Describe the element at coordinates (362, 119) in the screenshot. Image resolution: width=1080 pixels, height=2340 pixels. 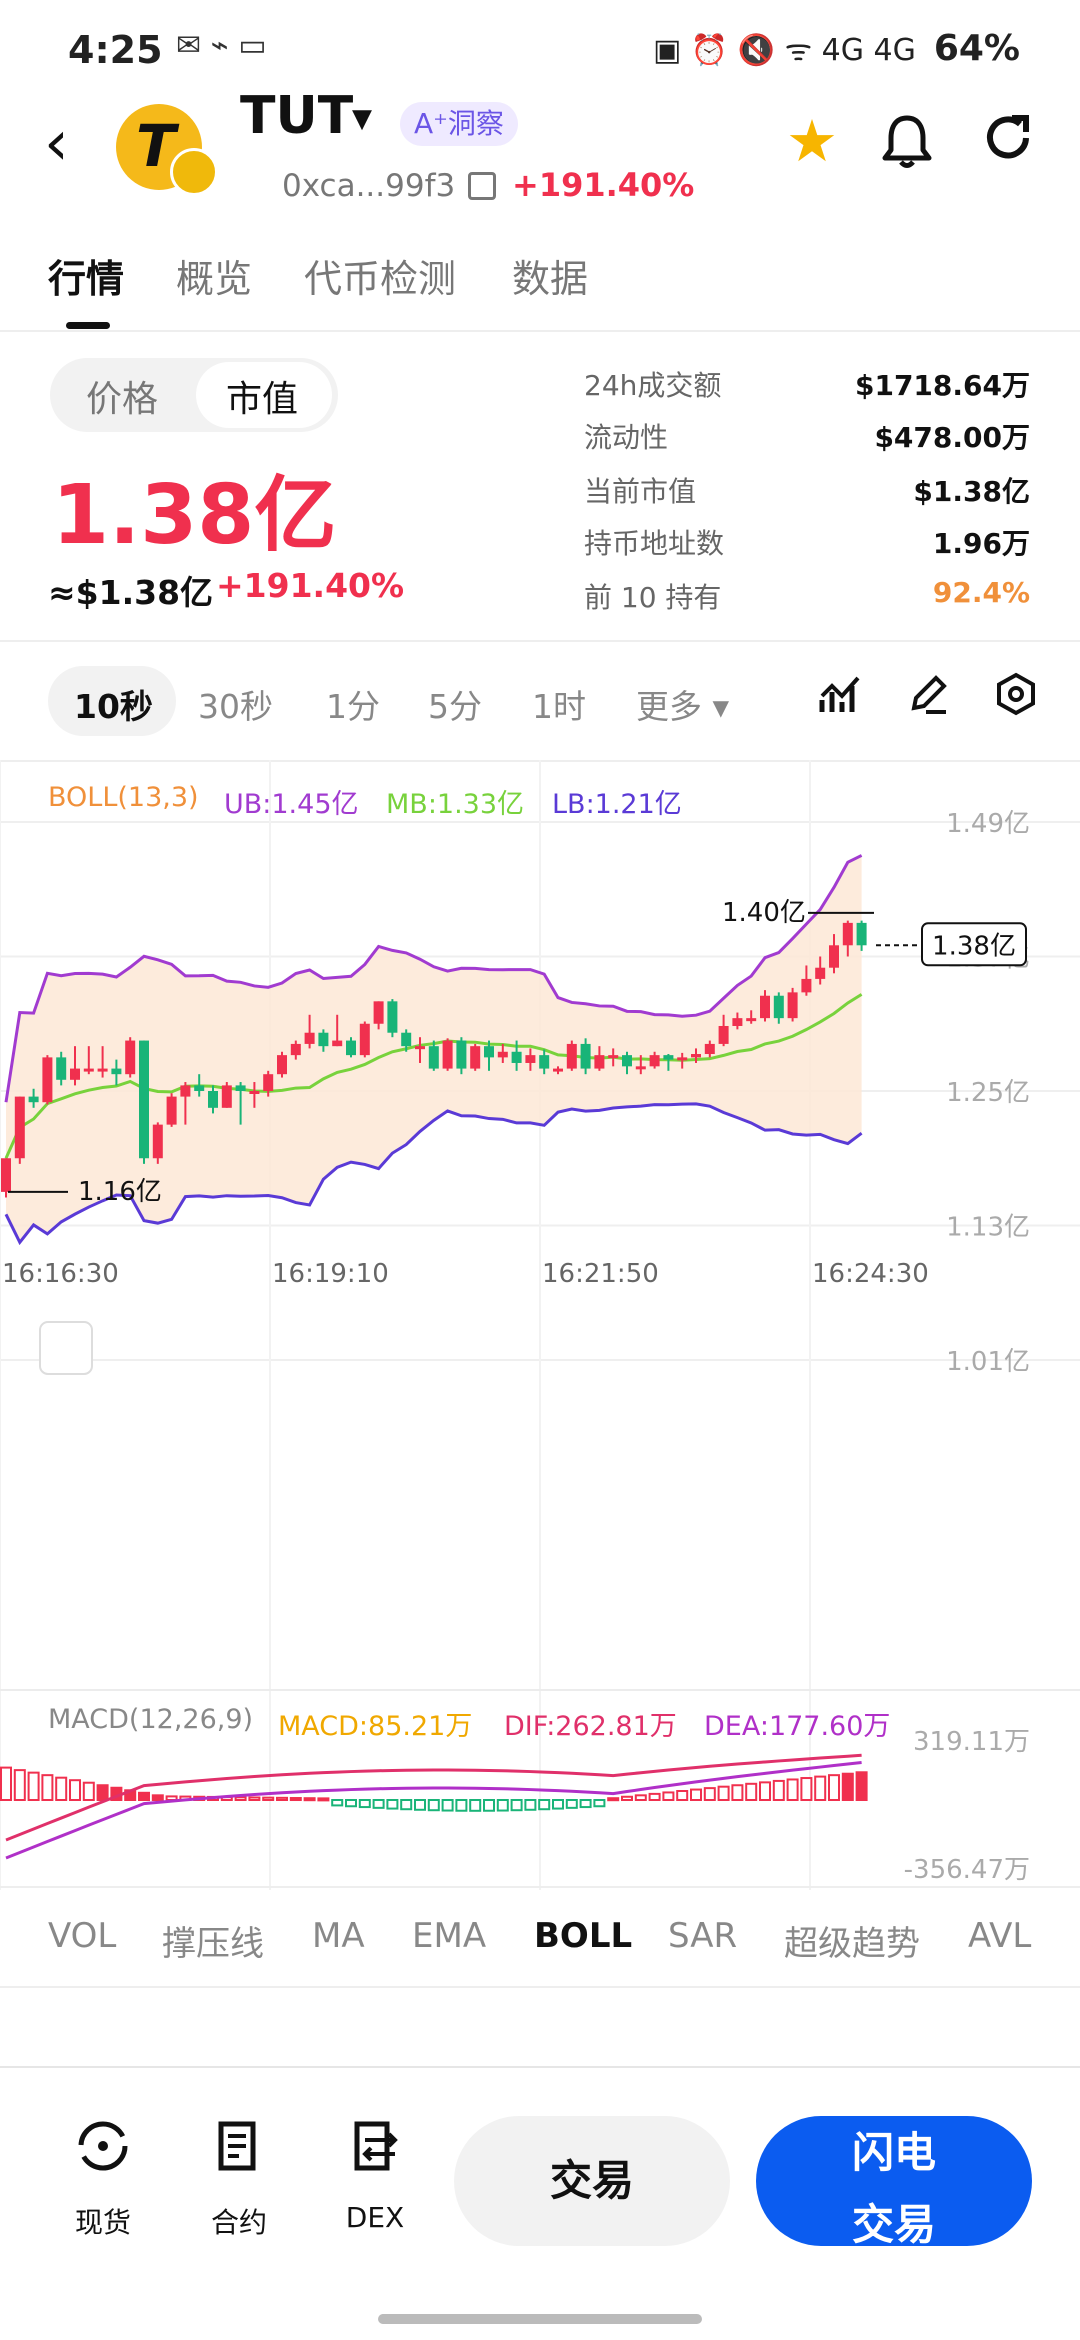
I see `chevron-down-icon: ▼` at that location.